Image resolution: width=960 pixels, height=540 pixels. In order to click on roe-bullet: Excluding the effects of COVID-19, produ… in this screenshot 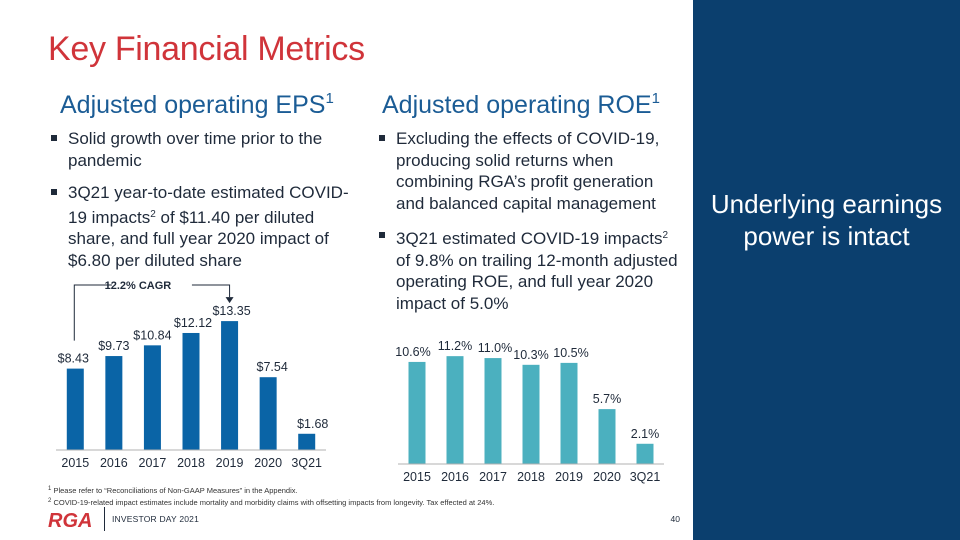, I will do `click(530, 171)`.